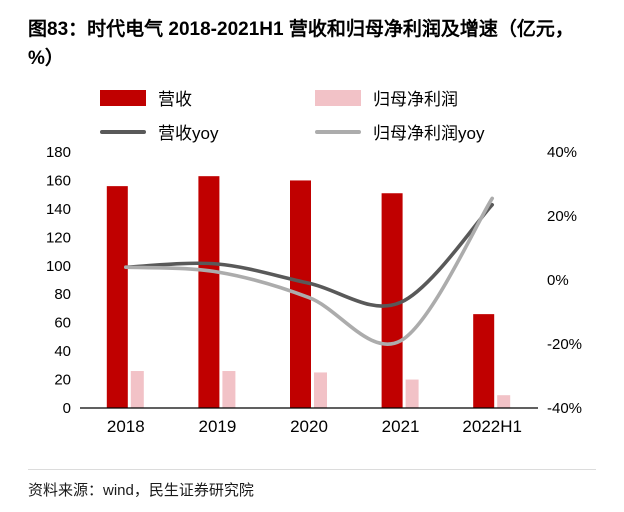 The height and width of the screenshot is (512, 624). What do you see at coordinates (67, 408) in the screenshot?
I see `svg-text: 0` at bounding box center [67, 408].